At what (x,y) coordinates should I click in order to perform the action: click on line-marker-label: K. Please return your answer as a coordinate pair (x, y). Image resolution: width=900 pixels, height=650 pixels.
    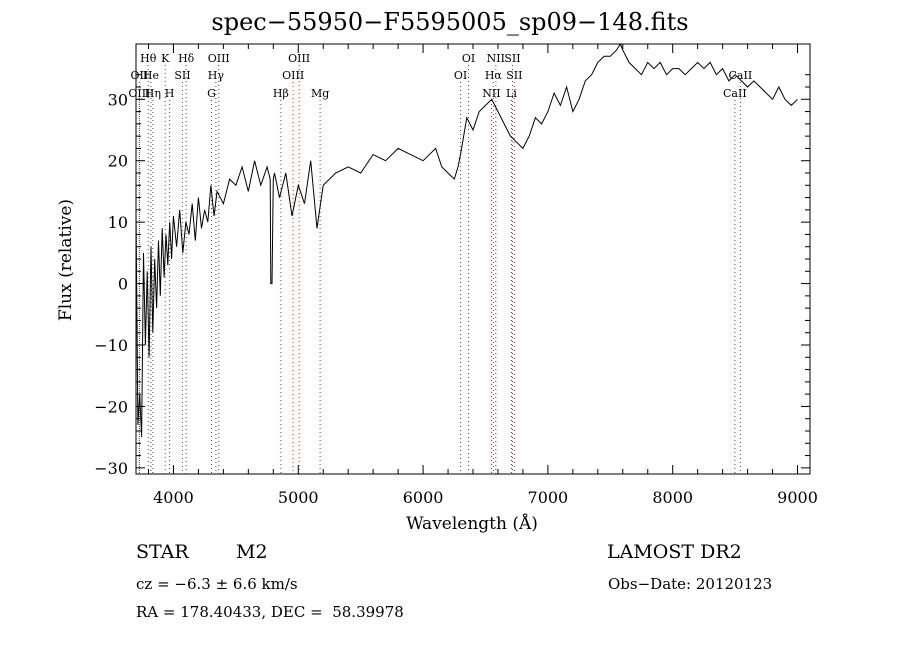
    Looking at the image, I should click on (165, 58).